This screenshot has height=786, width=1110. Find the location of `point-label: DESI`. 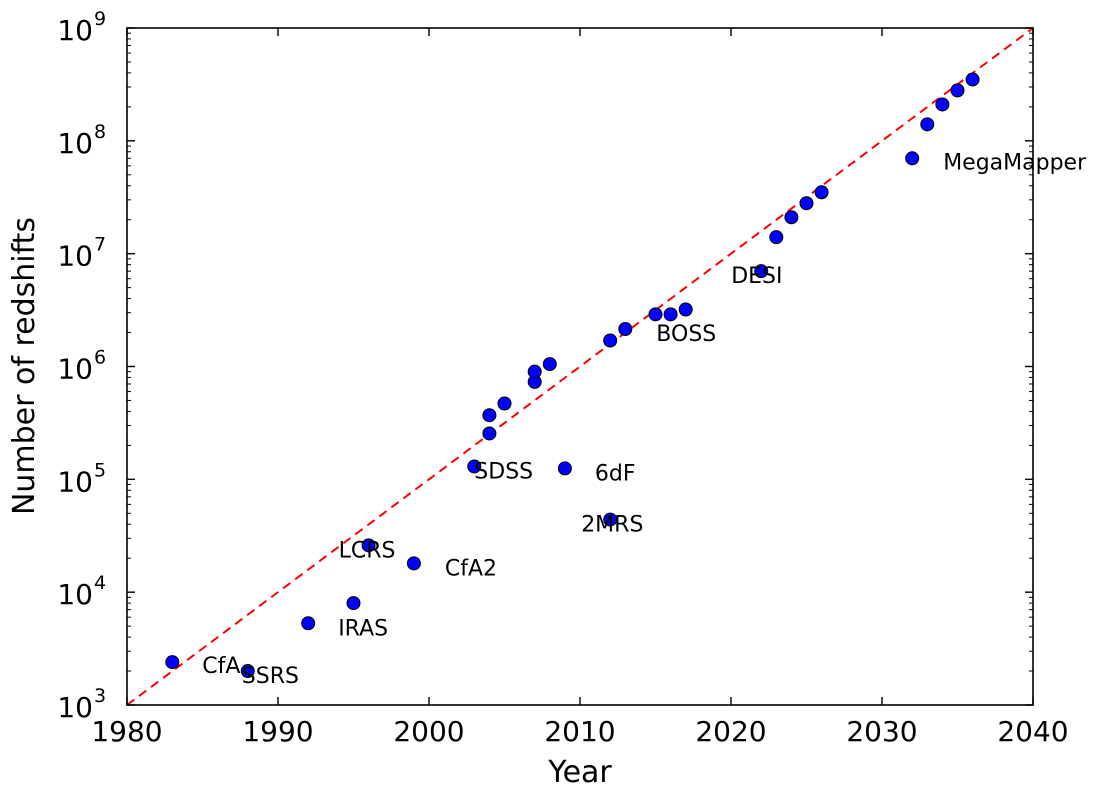

point-label: DESI is located at coordinates (756, 276).